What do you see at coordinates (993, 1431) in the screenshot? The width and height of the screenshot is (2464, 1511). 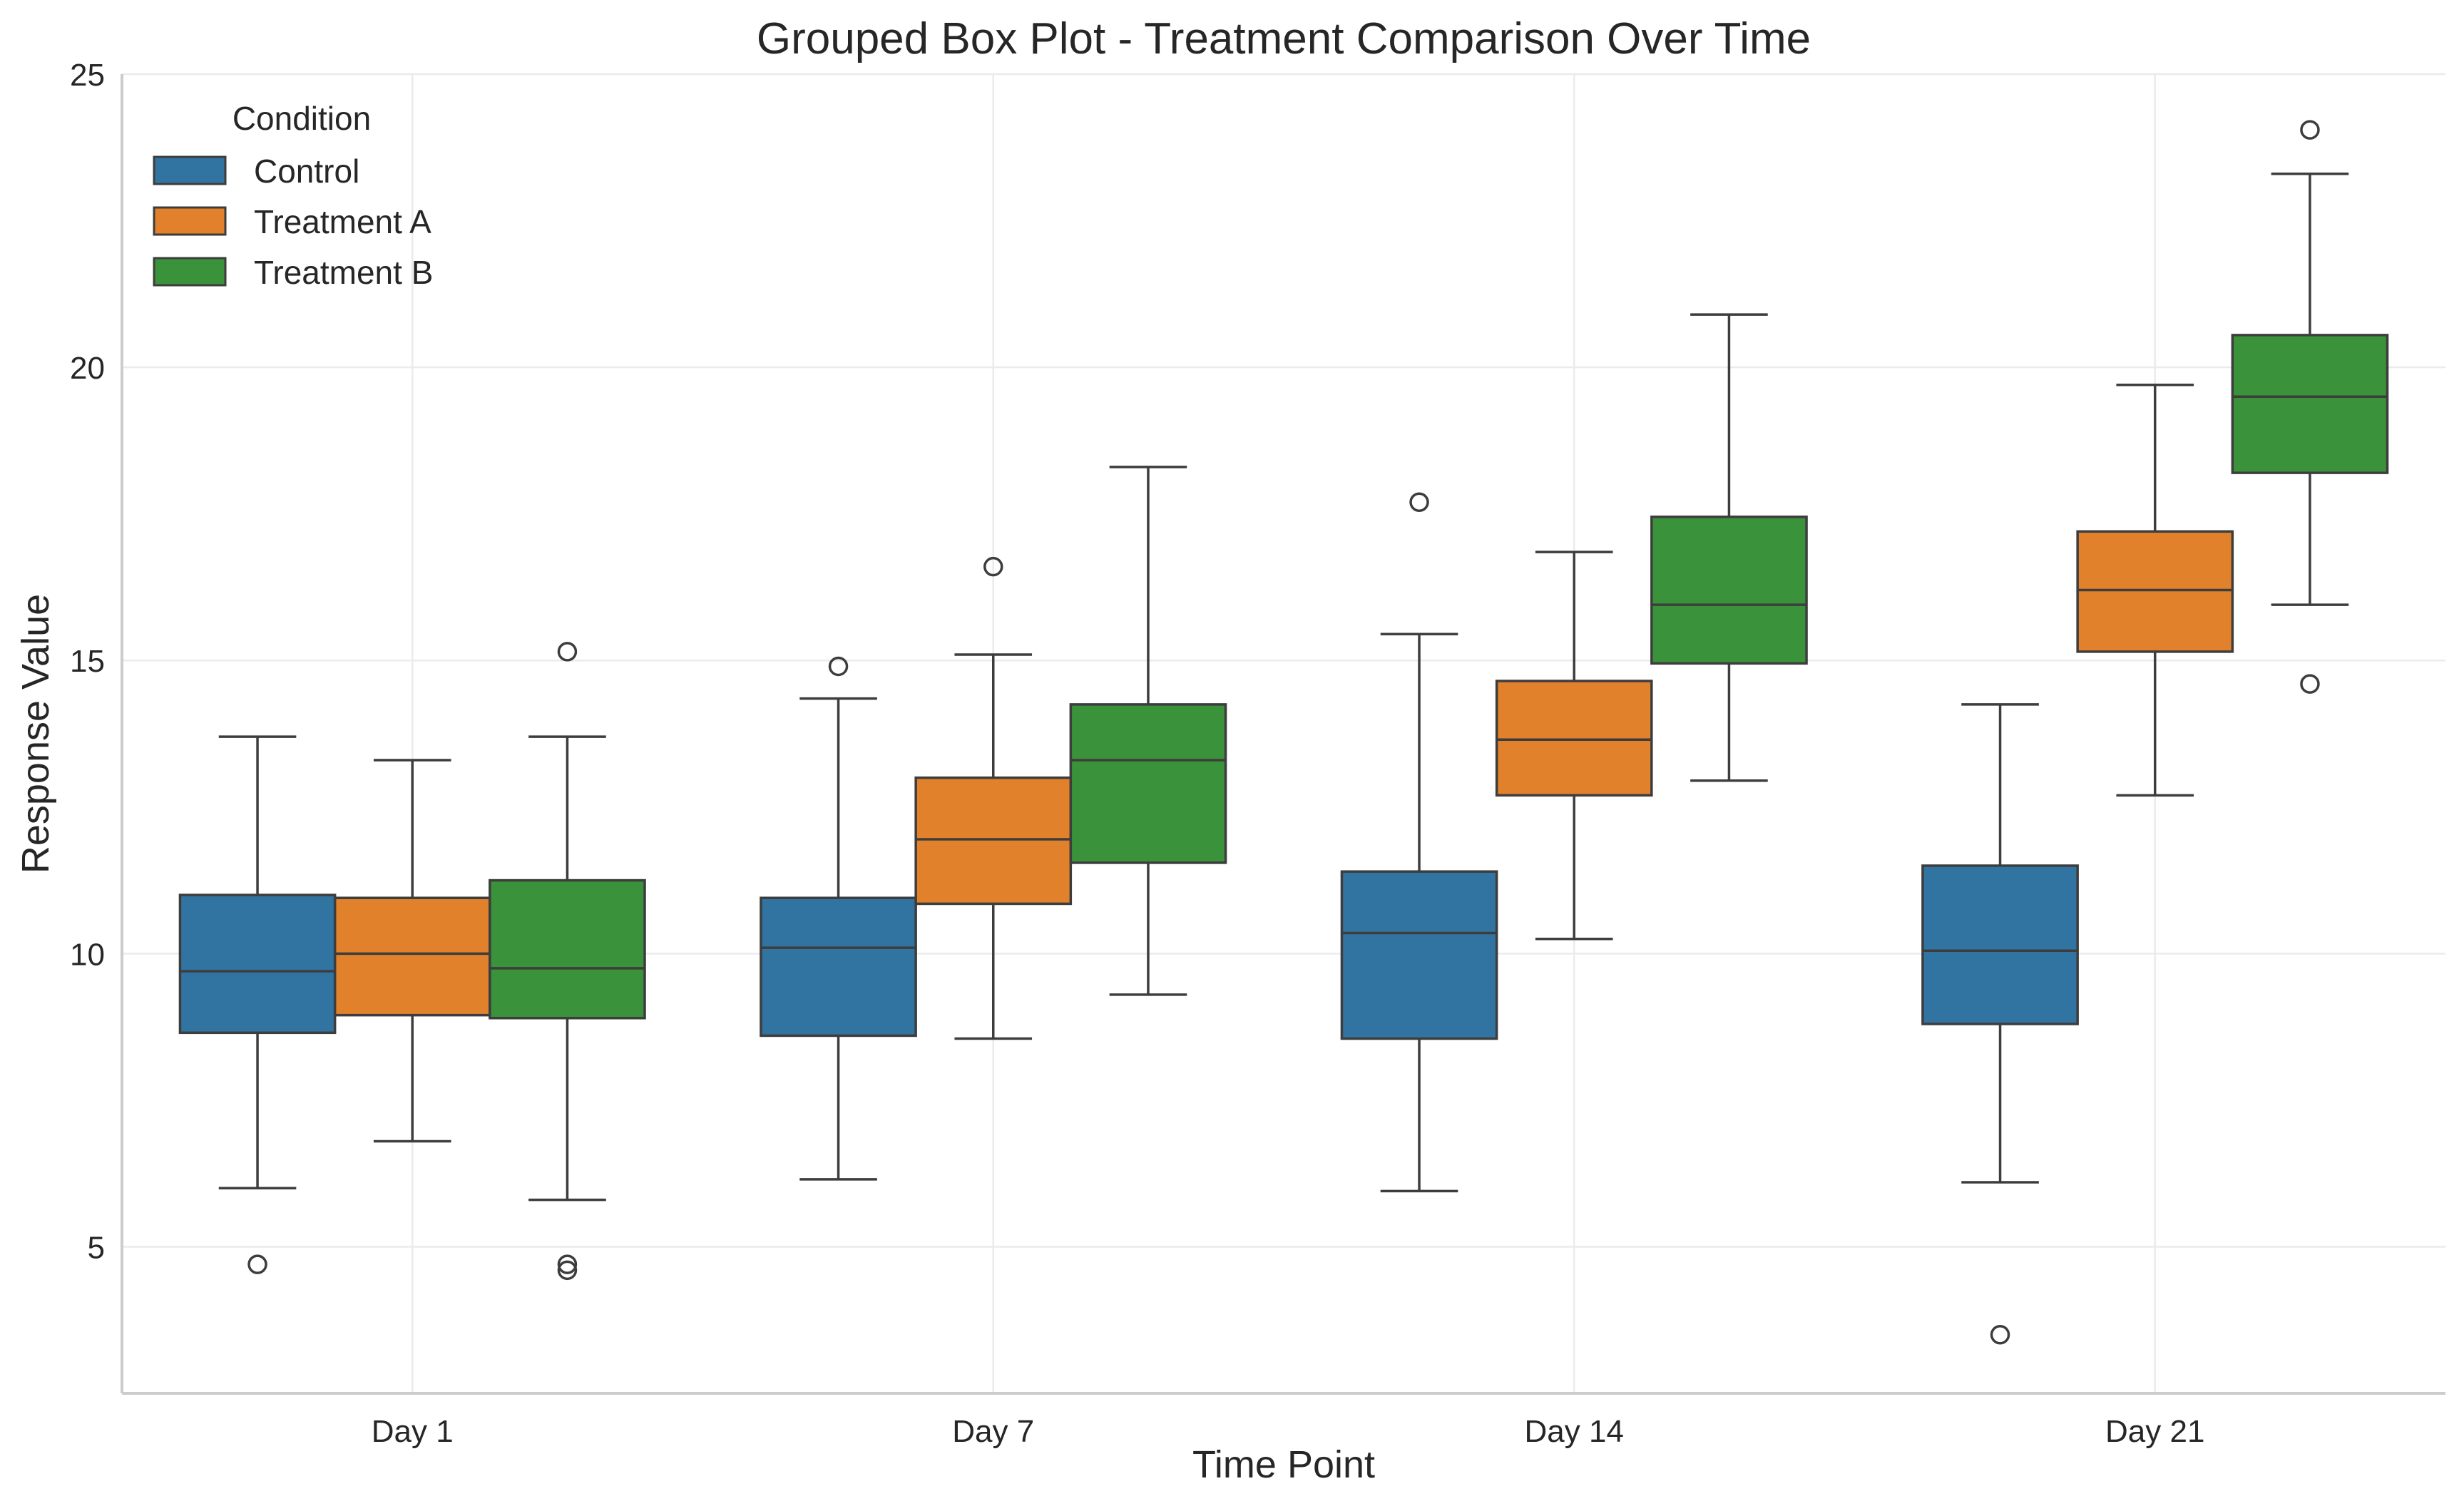 I see `x-tick-label: Day 7` at bounding box center [993, 1431].